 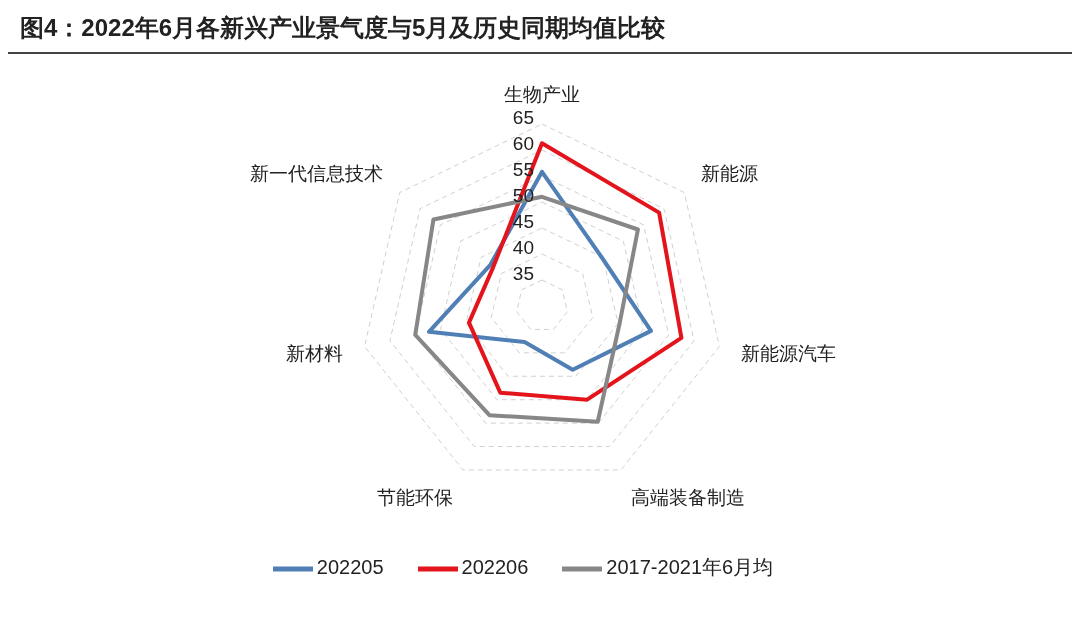 What do you see at coordinates (315, 353) in the screenshot?
I see `spoke-label: 新材料` at bounding box center [315, 353].